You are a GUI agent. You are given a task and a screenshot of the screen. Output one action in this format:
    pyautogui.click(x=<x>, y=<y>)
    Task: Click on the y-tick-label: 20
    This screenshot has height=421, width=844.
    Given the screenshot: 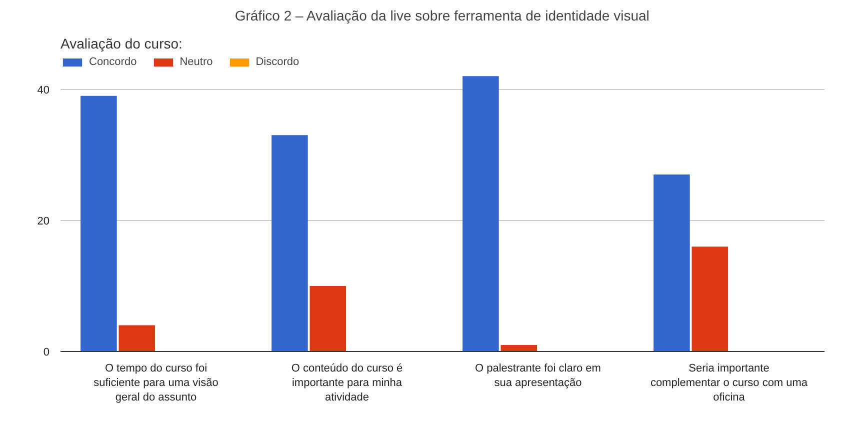 What is the action you would take?
    pyautogui.click(x=43, y=221)
    